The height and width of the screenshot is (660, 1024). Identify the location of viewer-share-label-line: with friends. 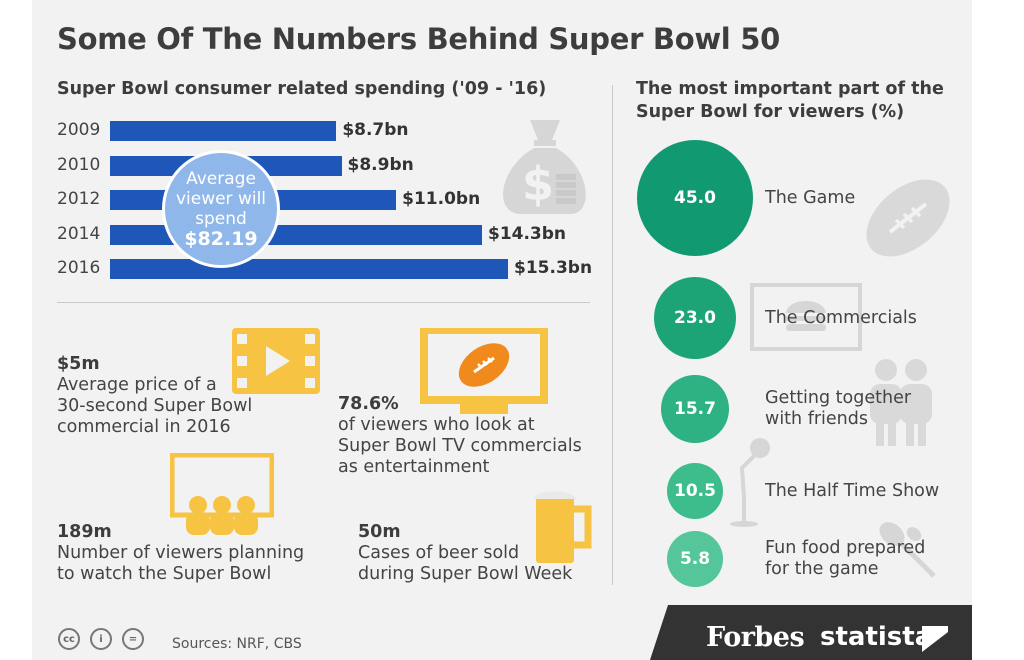
(816, 419).